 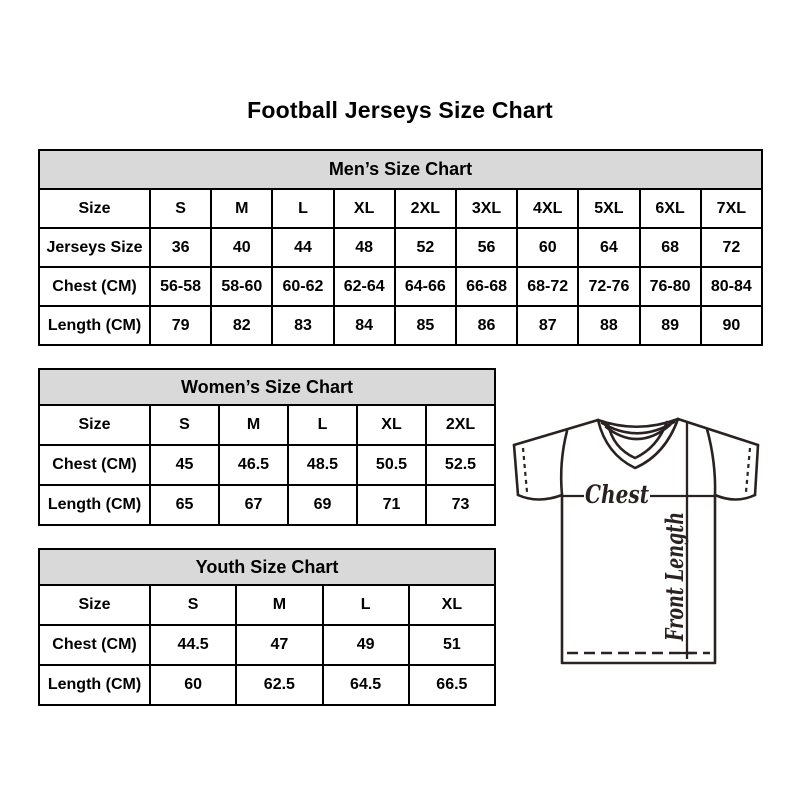 I want to click on value-cell: 40, so click(x=242, y=247).